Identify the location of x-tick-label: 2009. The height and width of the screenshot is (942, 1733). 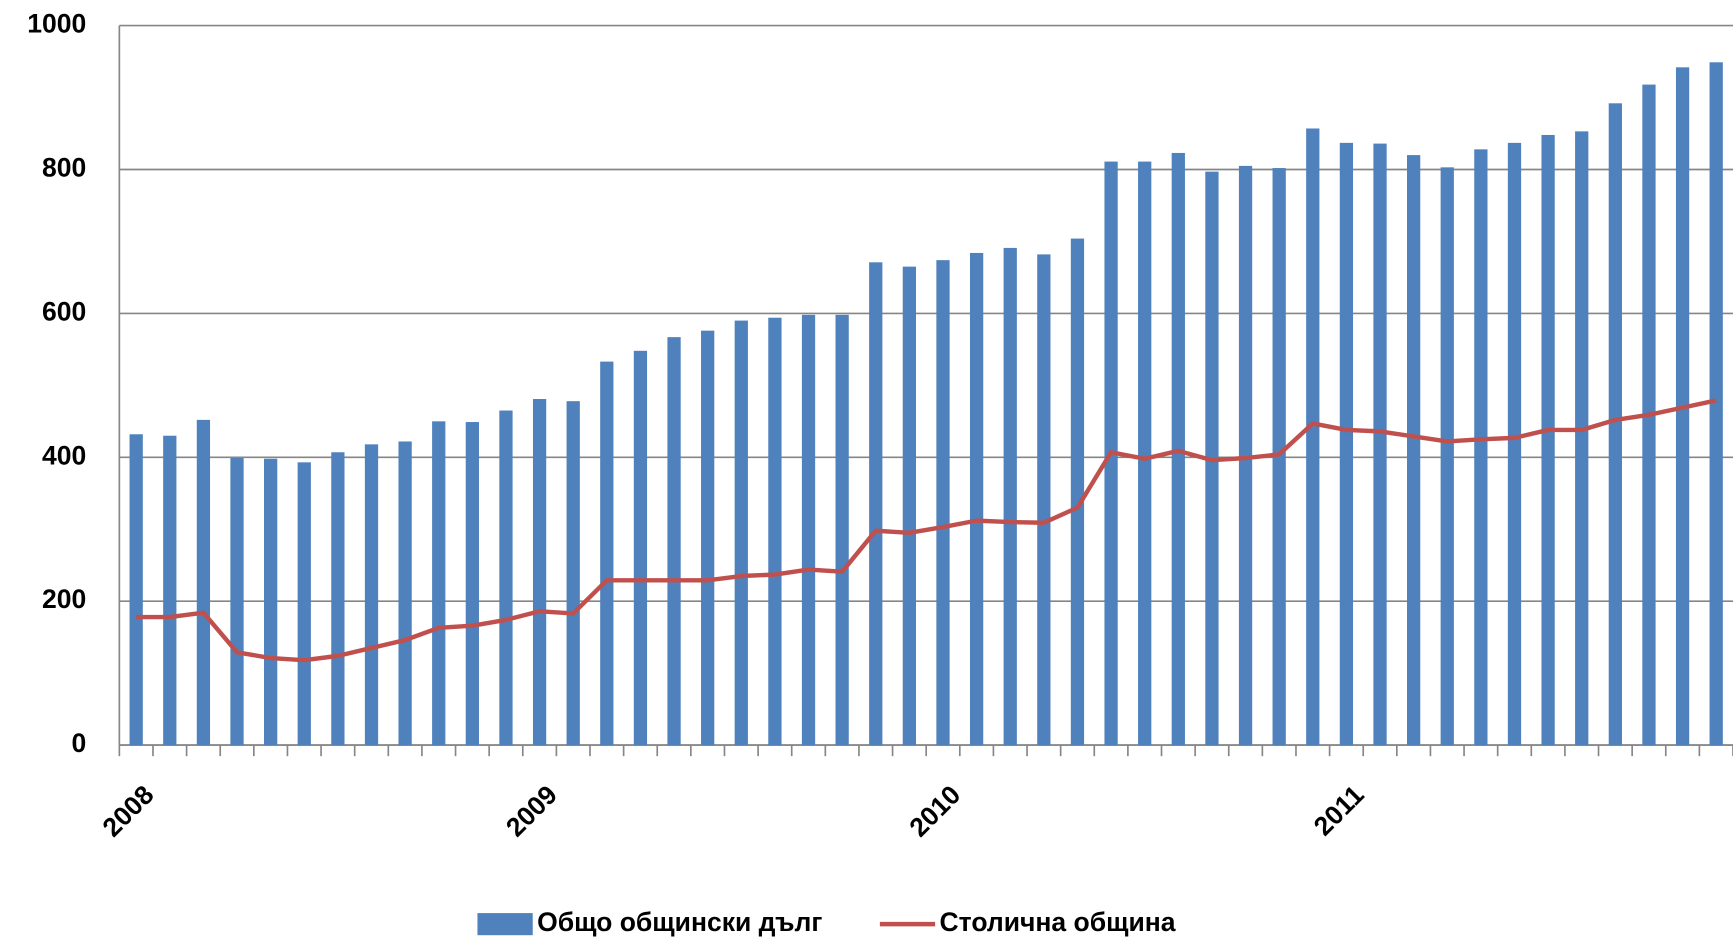
(531, 810).